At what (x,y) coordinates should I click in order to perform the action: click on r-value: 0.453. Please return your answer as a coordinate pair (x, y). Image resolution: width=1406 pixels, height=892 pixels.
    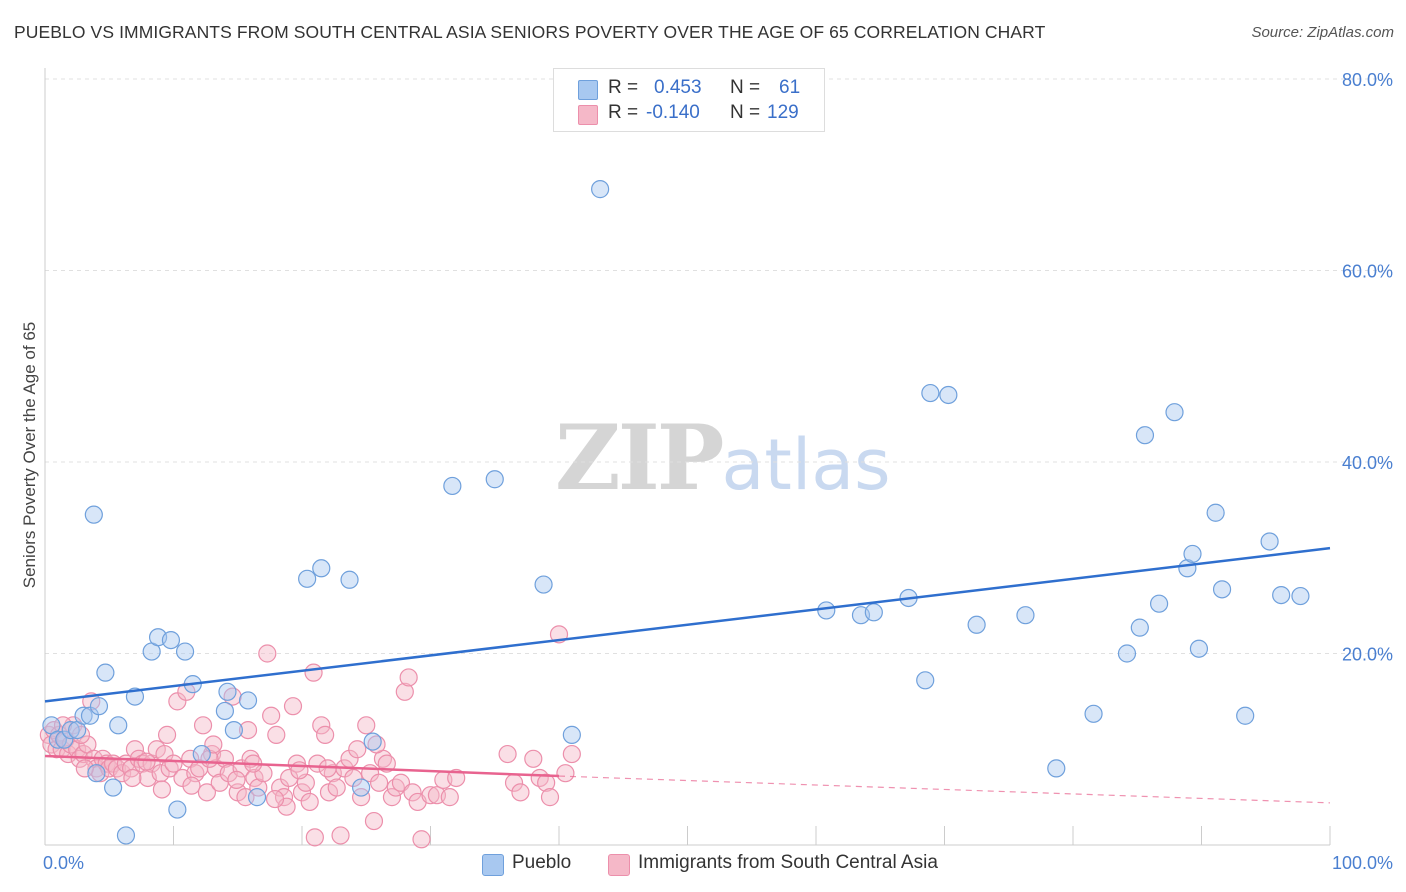
    Looking at the image, I should click on (678, 87).